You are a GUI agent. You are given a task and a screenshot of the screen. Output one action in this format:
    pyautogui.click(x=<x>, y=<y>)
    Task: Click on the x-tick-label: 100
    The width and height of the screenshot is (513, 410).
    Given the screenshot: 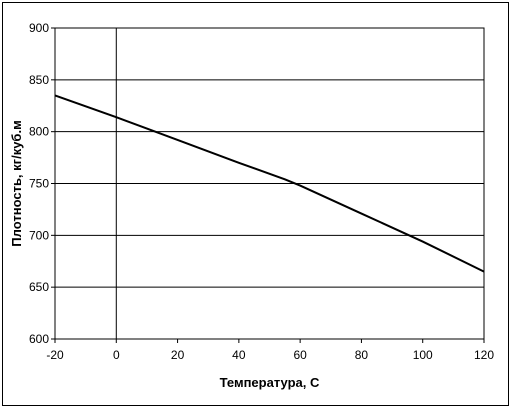 What is the action you would take?
    pyautogui.click(x=423, y=355)
    